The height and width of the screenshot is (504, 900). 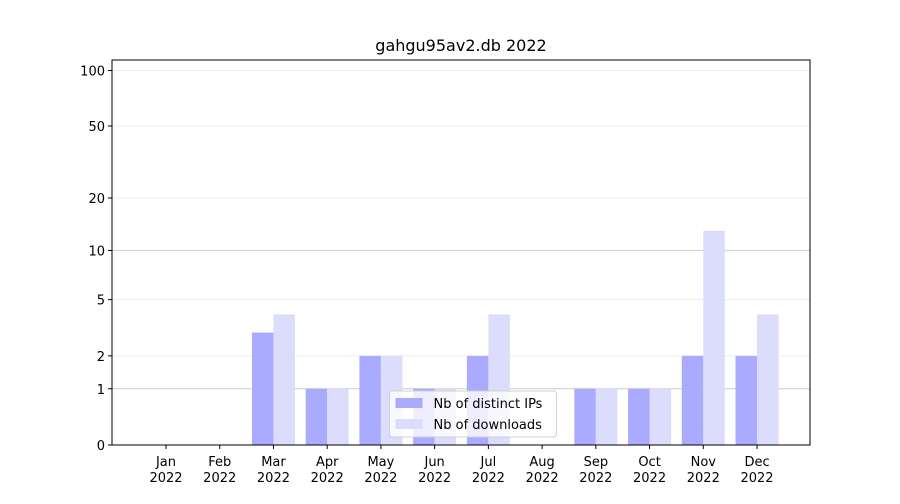 What do you see at coordinates (92, 72) in the screenshot?
I see `y-tick-label: 100` at bounding box center [92, 72].